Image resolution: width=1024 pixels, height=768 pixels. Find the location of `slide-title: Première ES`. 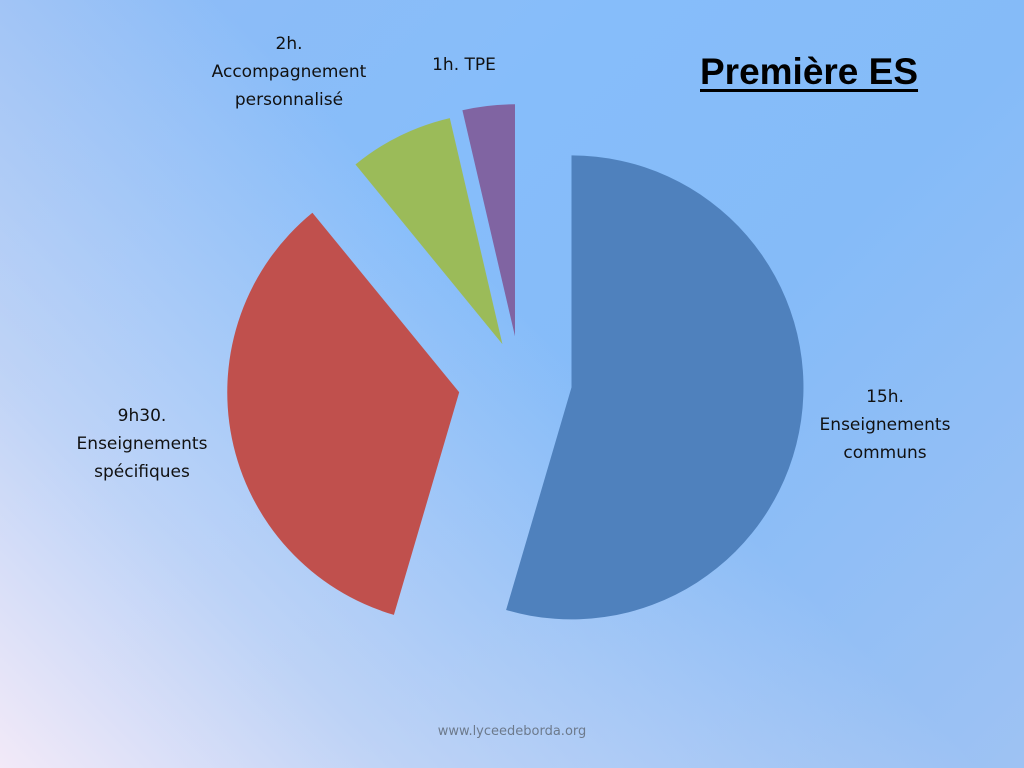

slide-title: Première ES is located at coordinates (809, 71).